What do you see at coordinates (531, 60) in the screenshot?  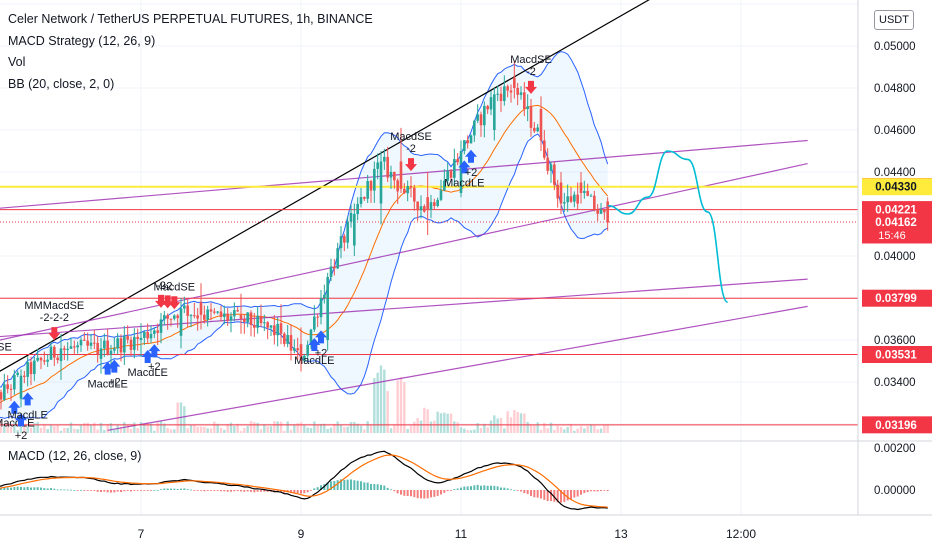 I see `signal-label: MacdSE` at bounding box center [531, 60].